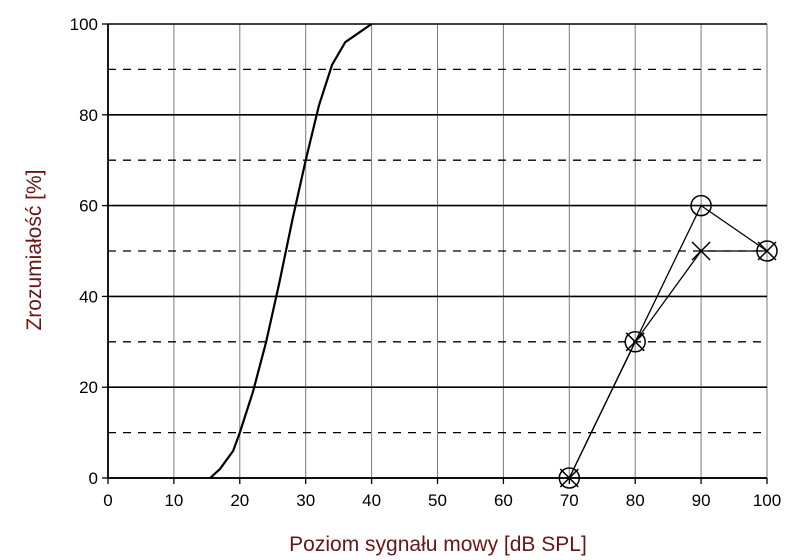 The height and width of the screenshot is (560, 787). I want to click on x-tick-label: 20, so click(239, 500).